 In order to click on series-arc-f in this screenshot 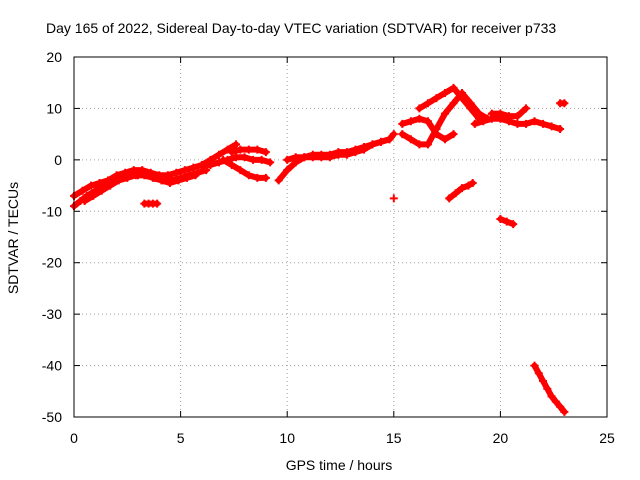, I will do `click(244, 168)`.